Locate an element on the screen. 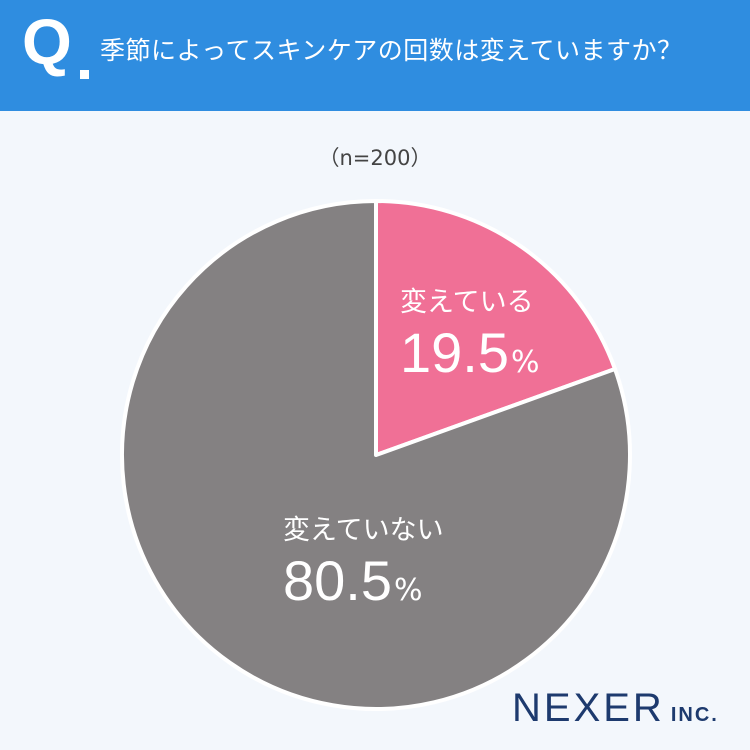  slice-unit-nochange: % is located at coordinates (408, 590).